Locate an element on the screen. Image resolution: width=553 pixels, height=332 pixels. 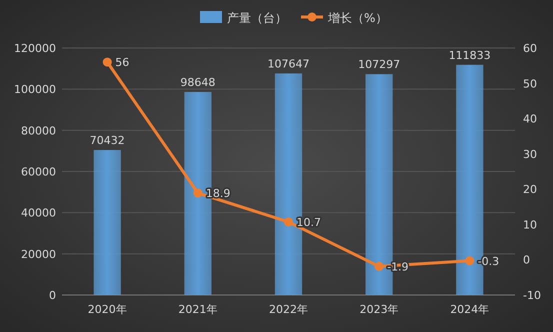
y-tick-label: 0 is located at coordinates (52, 295).